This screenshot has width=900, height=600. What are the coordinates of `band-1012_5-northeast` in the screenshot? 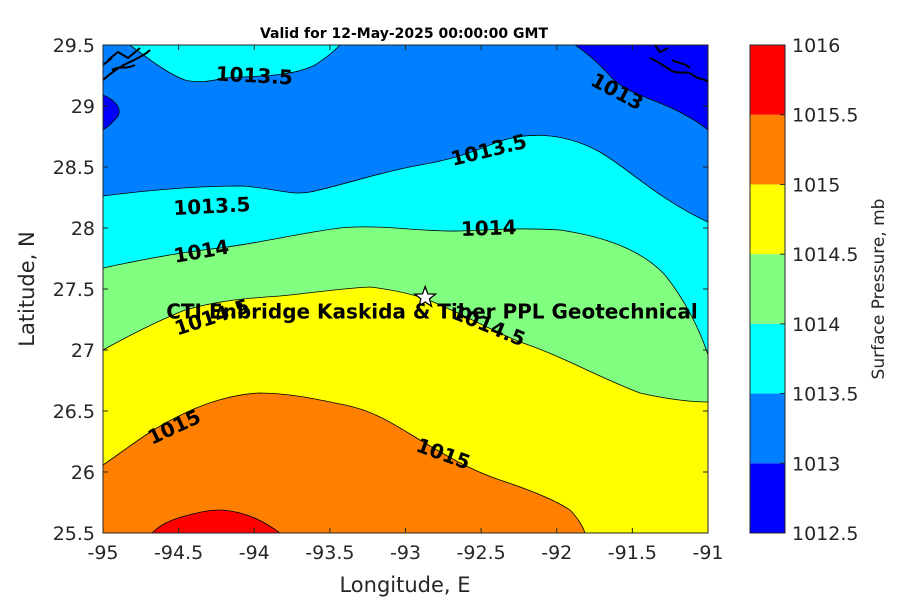 It's located at (641, 87).